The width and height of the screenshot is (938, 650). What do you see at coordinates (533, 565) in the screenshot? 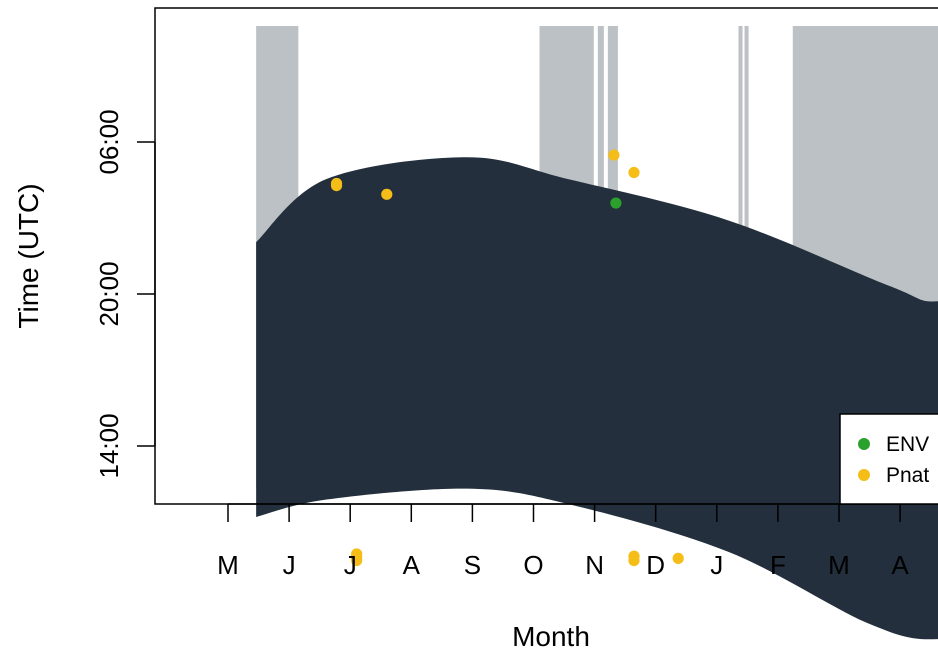
I see `x-tick-label: O` at bounding box center [533, 565].